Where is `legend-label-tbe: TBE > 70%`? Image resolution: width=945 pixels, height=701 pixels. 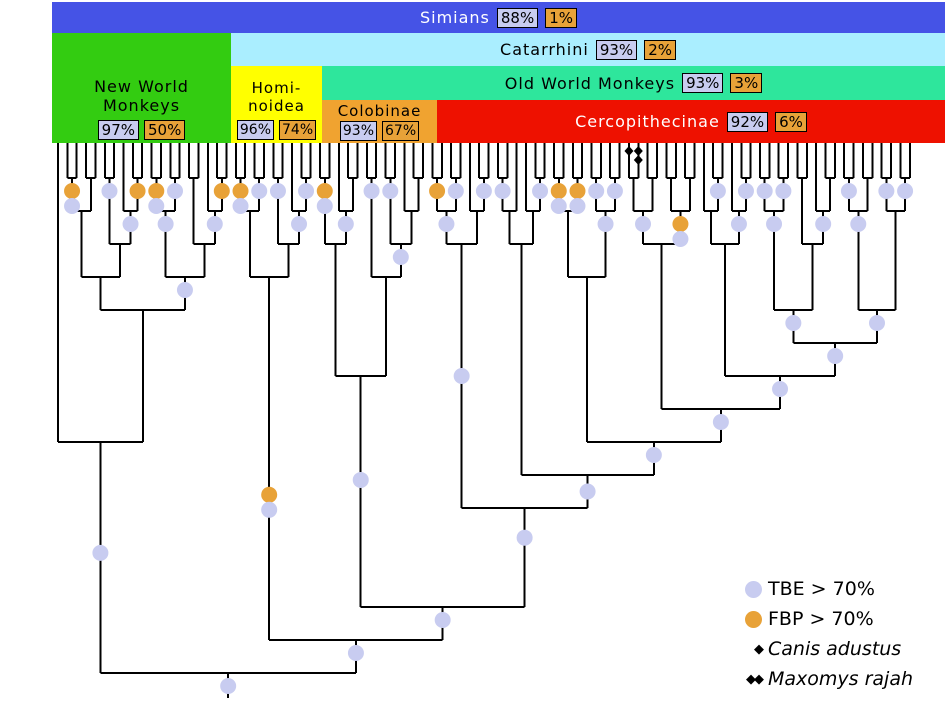 legend-label-tbe: TBE > 70% is located at coordinates (821, 589).